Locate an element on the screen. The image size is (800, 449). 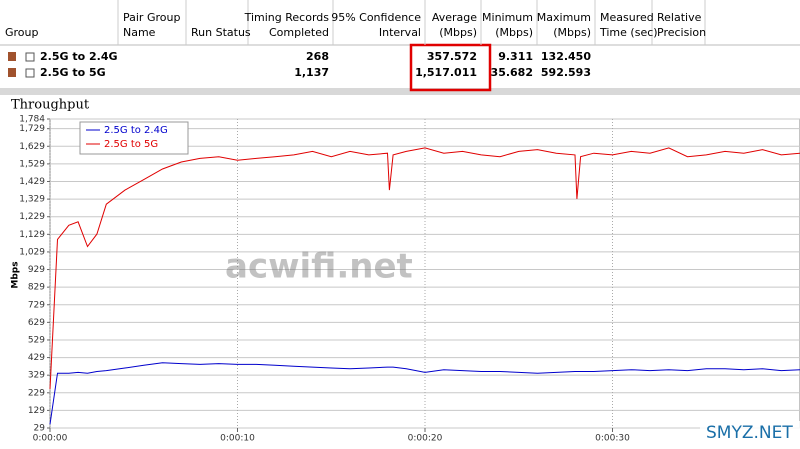
y-tick-label: 429 is located at coordinates (36, 358).